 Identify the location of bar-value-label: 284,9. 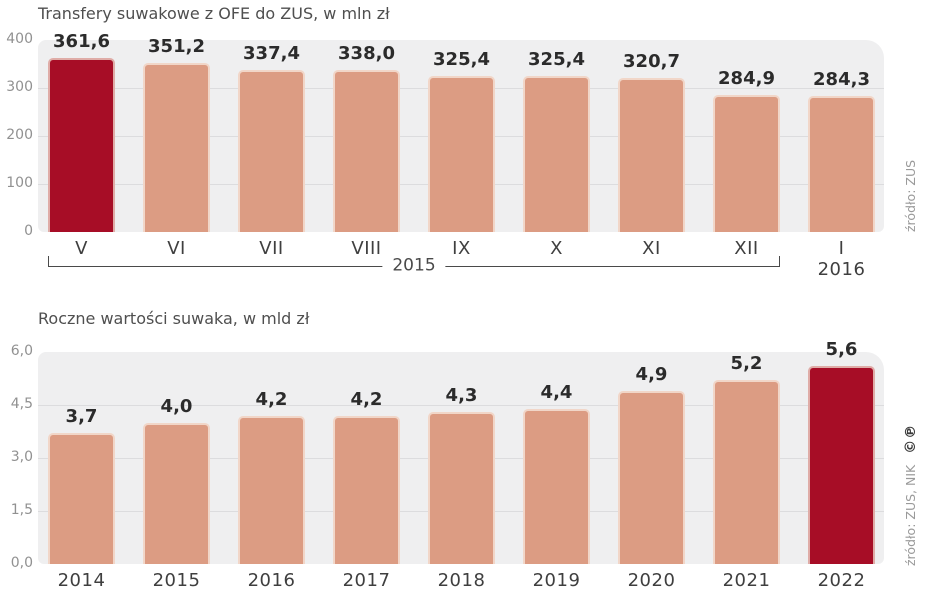
(746, 79).